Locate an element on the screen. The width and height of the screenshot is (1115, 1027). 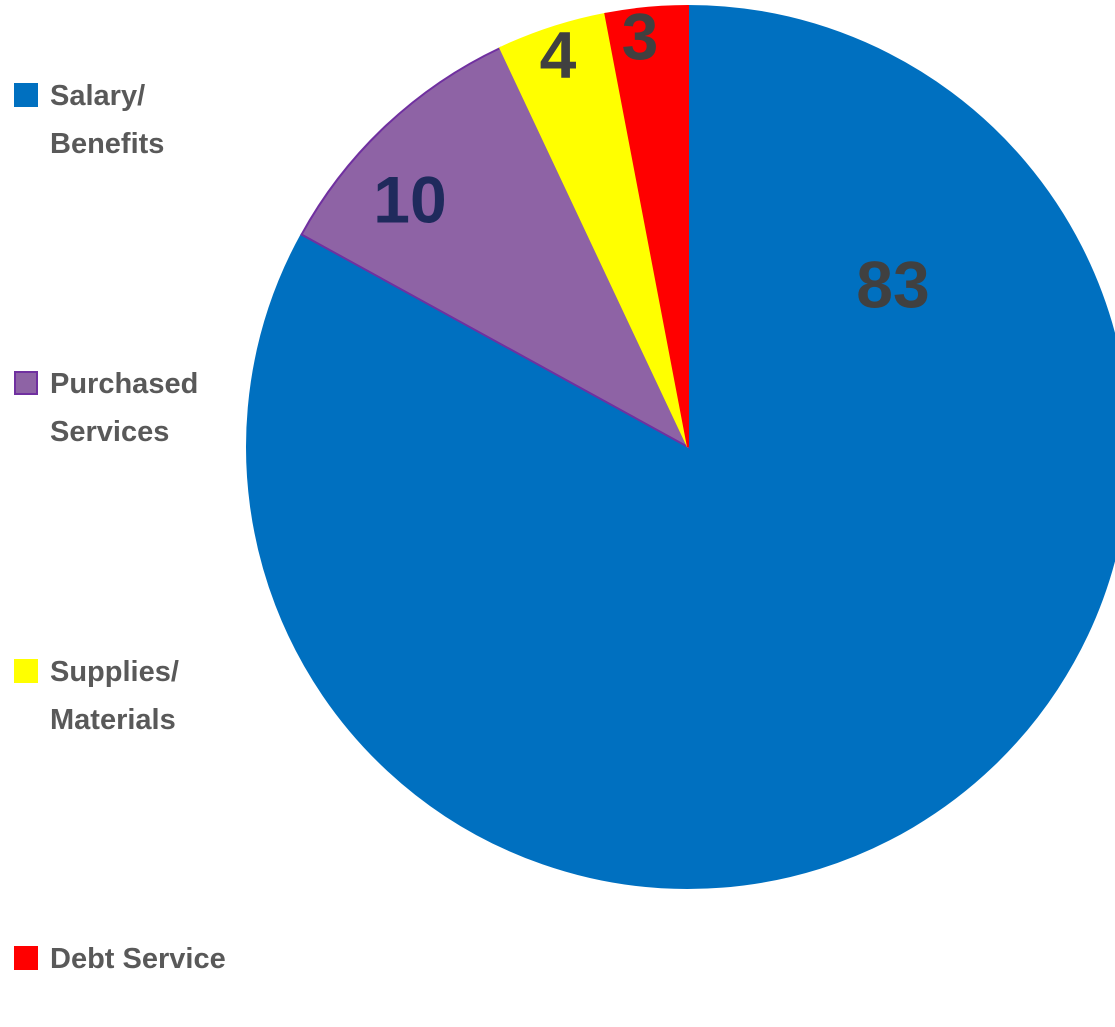
data-label: 4 is located at coordinates (558, 54).